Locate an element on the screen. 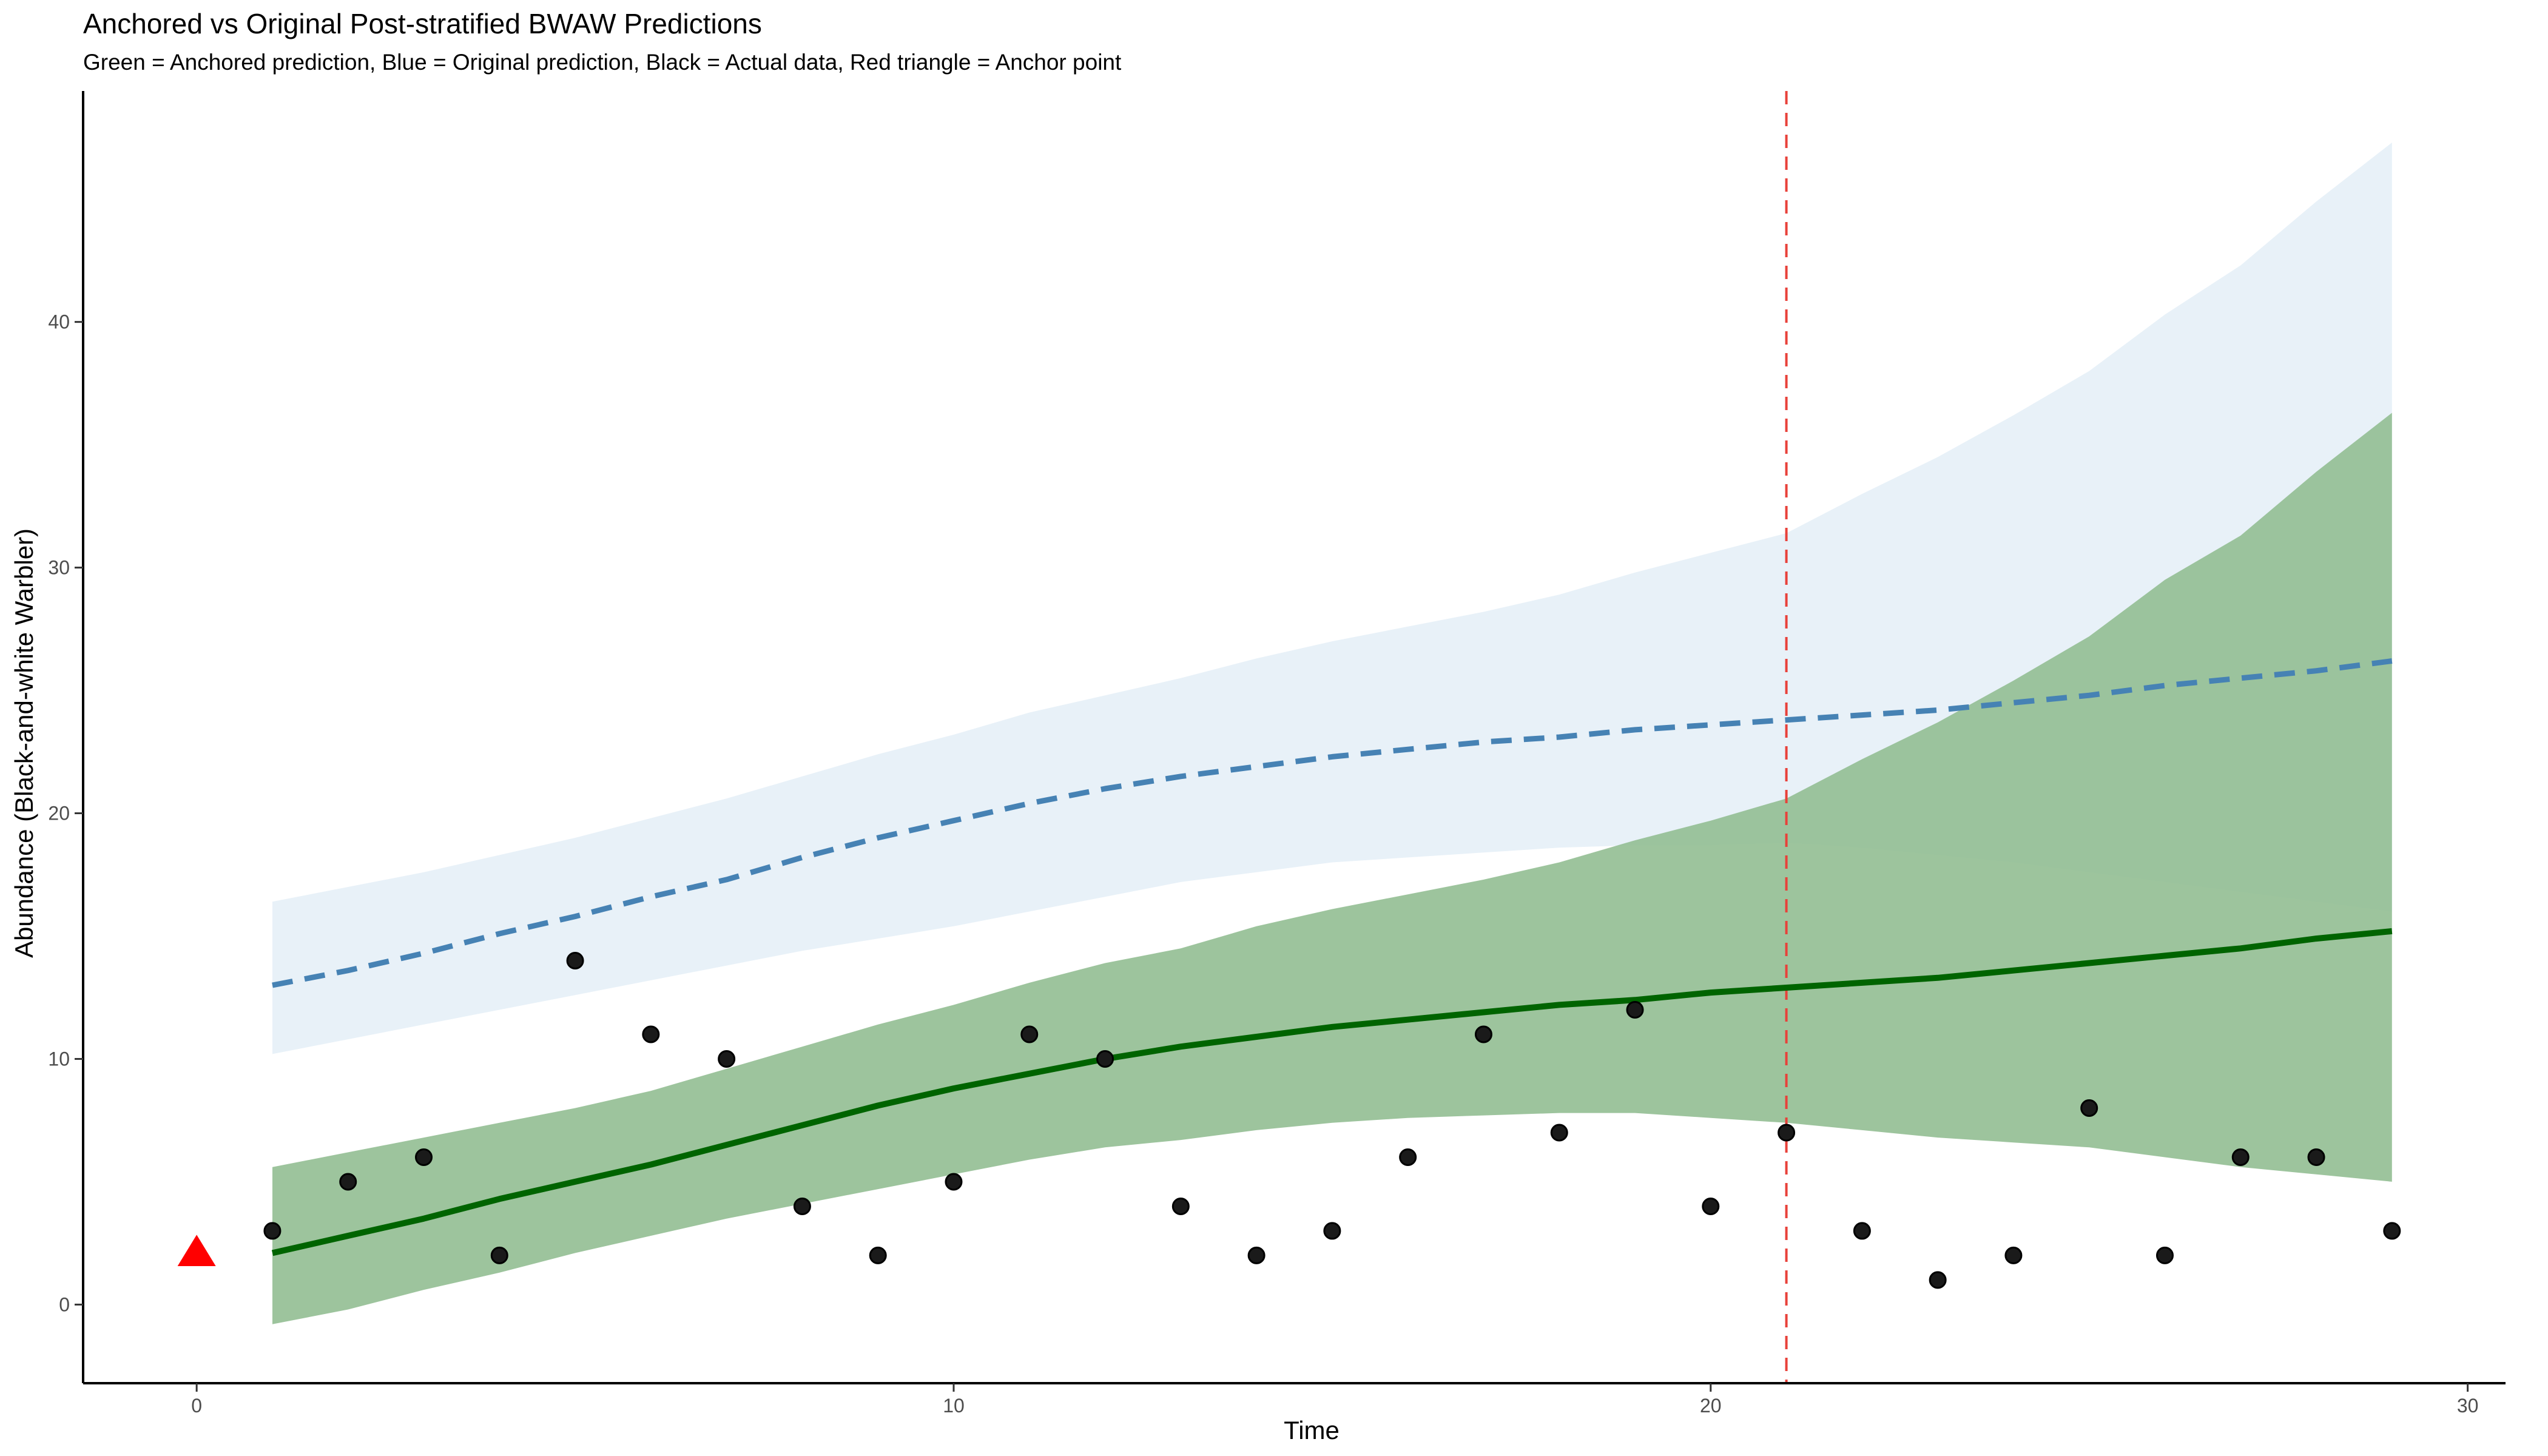 The width and height of the screenshot is (2548, 1456). y-tick-label: 40 is located at coordinates (59, 322).